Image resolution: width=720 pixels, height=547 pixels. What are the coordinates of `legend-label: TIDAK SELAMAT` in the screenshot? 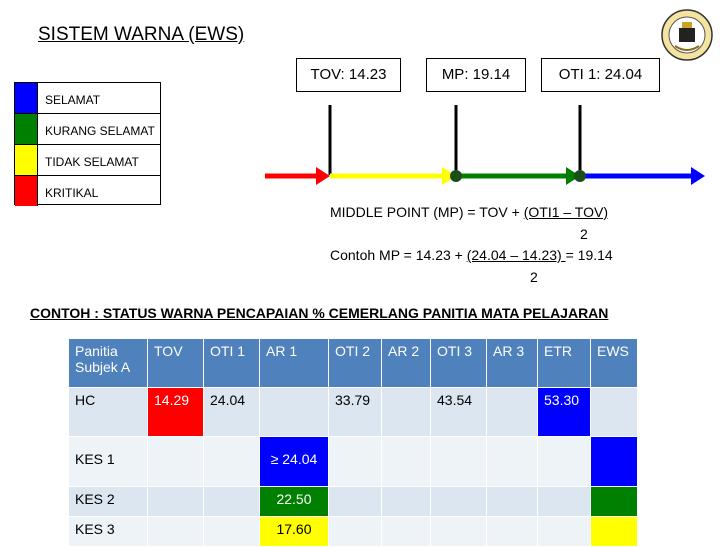 It's located at (92, 162).